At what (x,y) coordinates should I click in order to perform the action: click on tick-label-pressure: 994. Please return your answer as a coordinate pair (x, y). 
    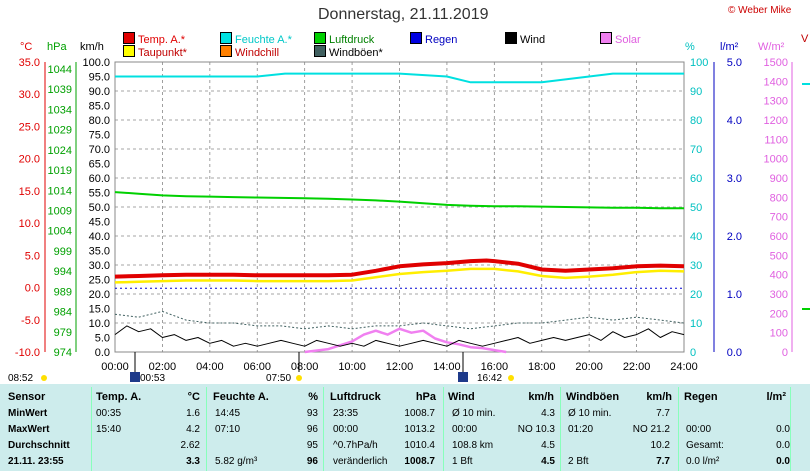
    Looking at the image, I should click on (63, 272).